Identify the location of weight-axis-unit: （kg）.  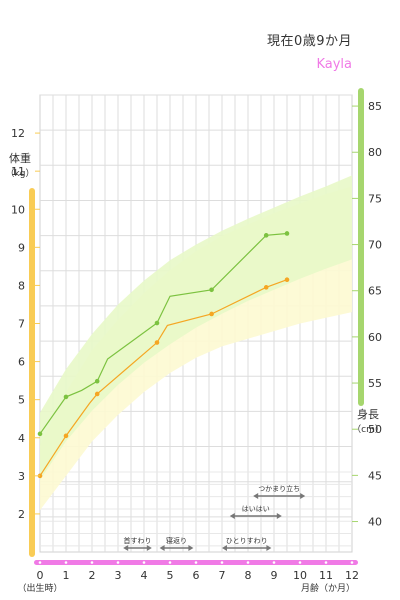
(20, 173).